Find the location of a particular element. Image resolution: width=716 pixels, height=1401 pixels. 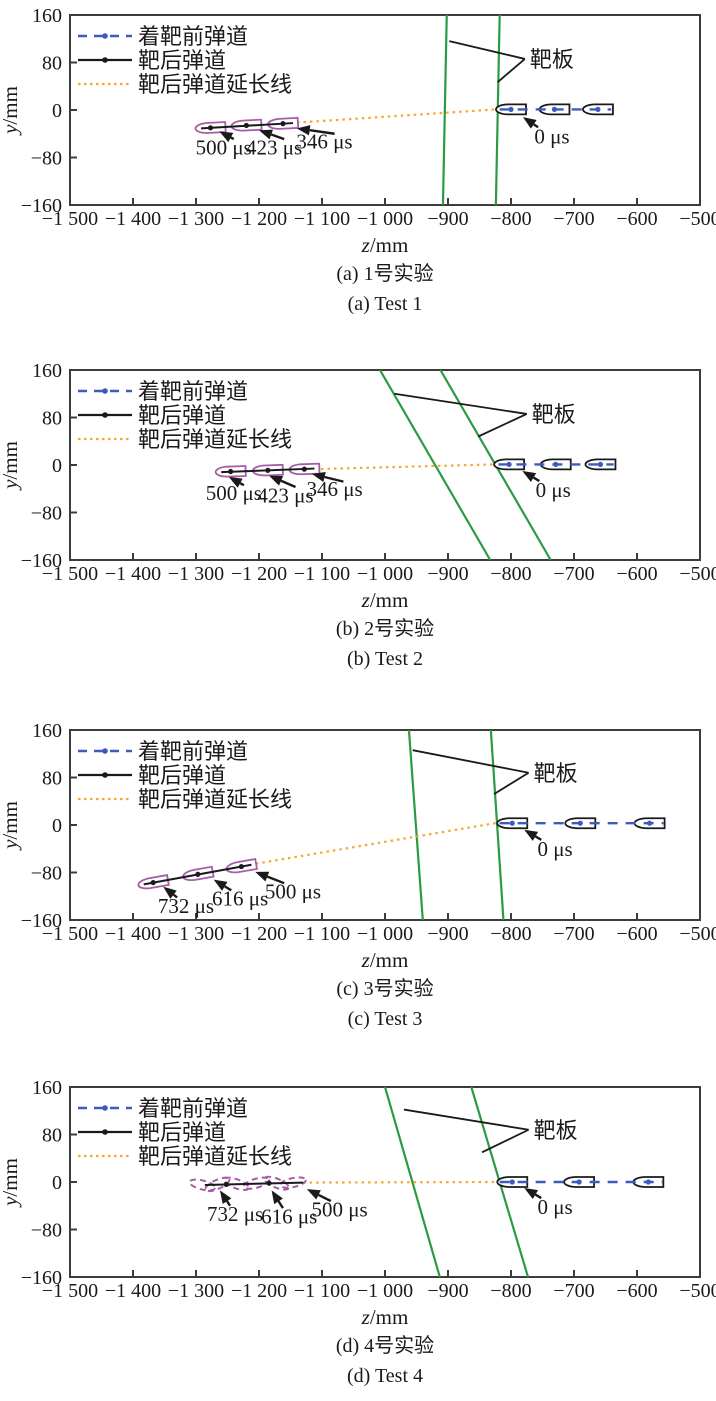

x-tick-label: −1 100 is located at coordinates (322, 934).